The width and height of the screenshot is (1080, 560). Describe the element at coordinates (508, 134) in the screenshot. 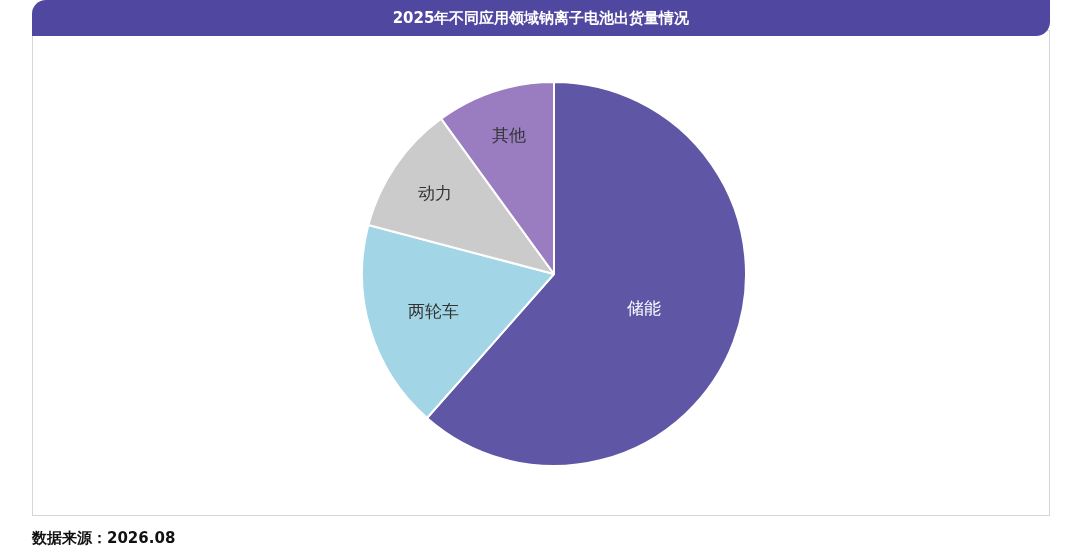

I see `slice-label: 其他` at that location.